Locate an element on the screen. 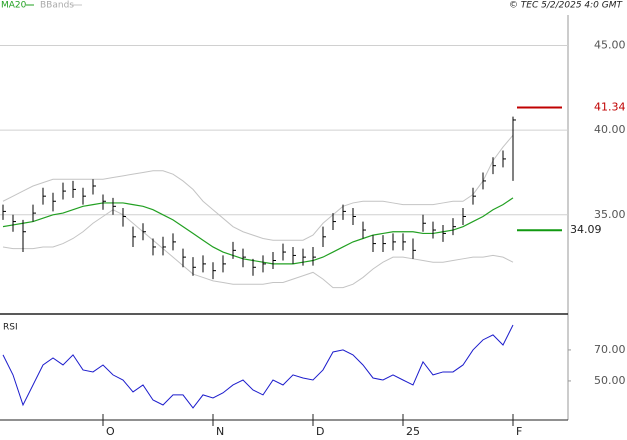  bband-lower is located at coordinates (258, 249).